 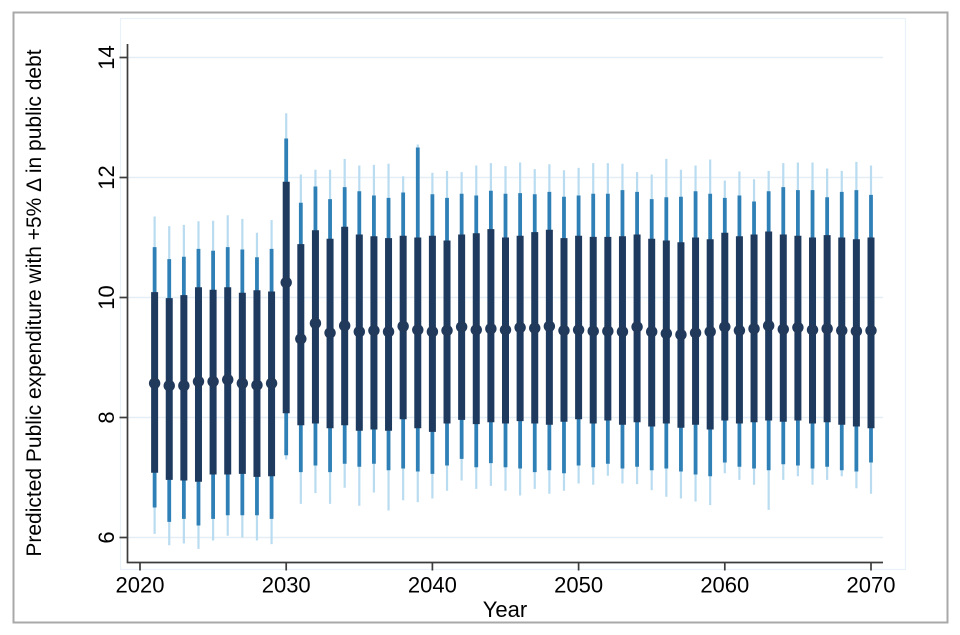 I want to click on x-tick-label: 2020, so click(x=140, y=585).